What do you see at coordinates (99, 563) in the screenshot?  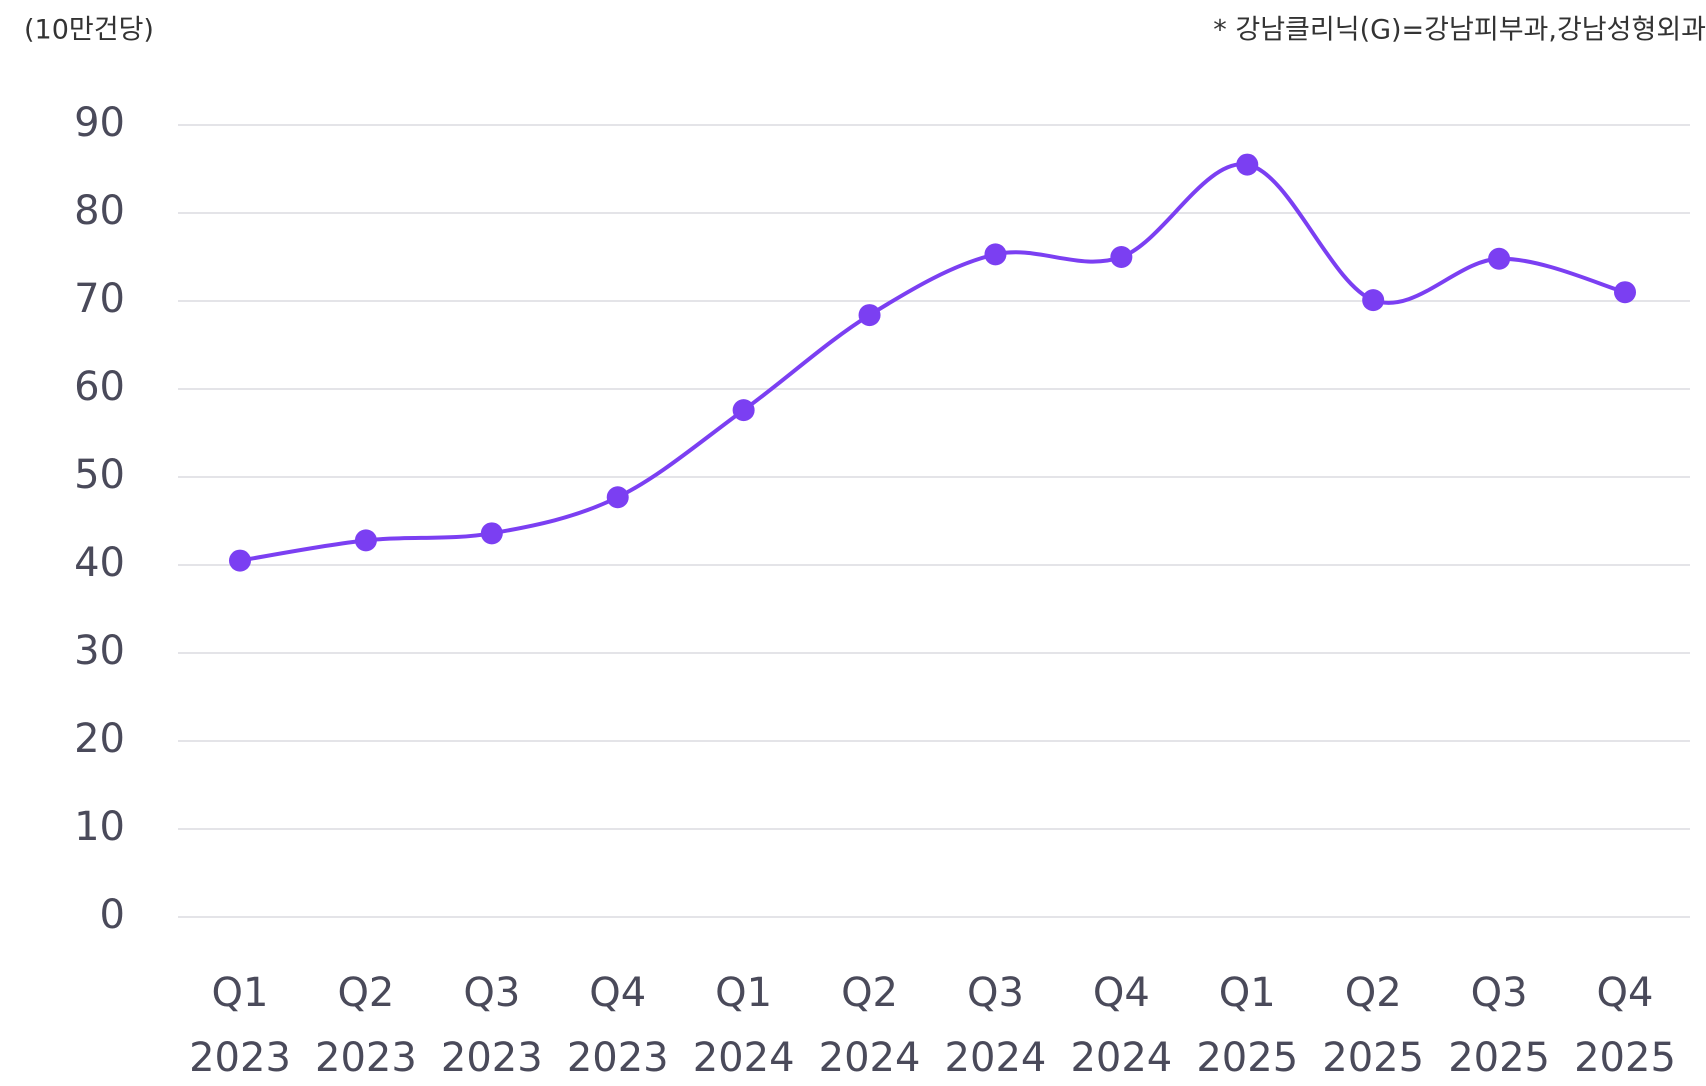 I see `y-tick-label: 40` at bounding box center [99, 563].